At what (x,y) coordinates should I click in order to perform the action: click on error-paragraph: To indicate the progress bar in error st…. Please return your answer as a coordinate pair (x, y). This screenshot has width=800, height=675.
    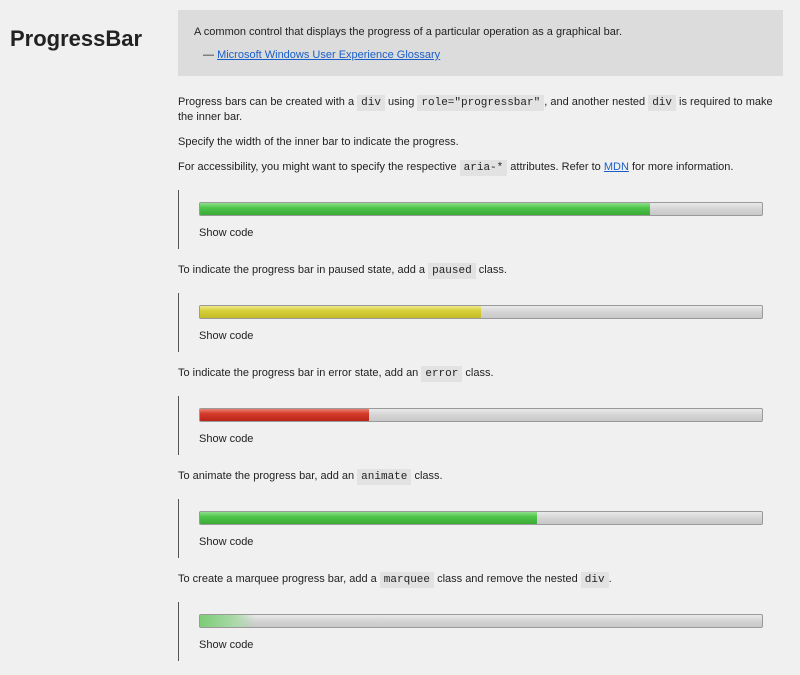
    Looking at the image, I should click on (336, 374).